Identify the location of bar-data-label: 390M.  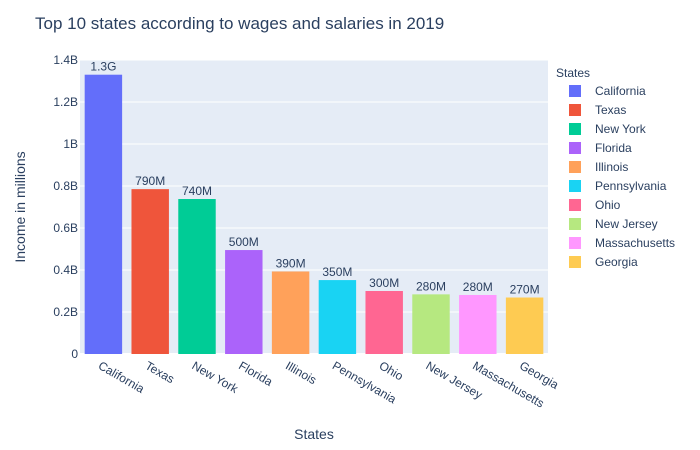
(291, 263).